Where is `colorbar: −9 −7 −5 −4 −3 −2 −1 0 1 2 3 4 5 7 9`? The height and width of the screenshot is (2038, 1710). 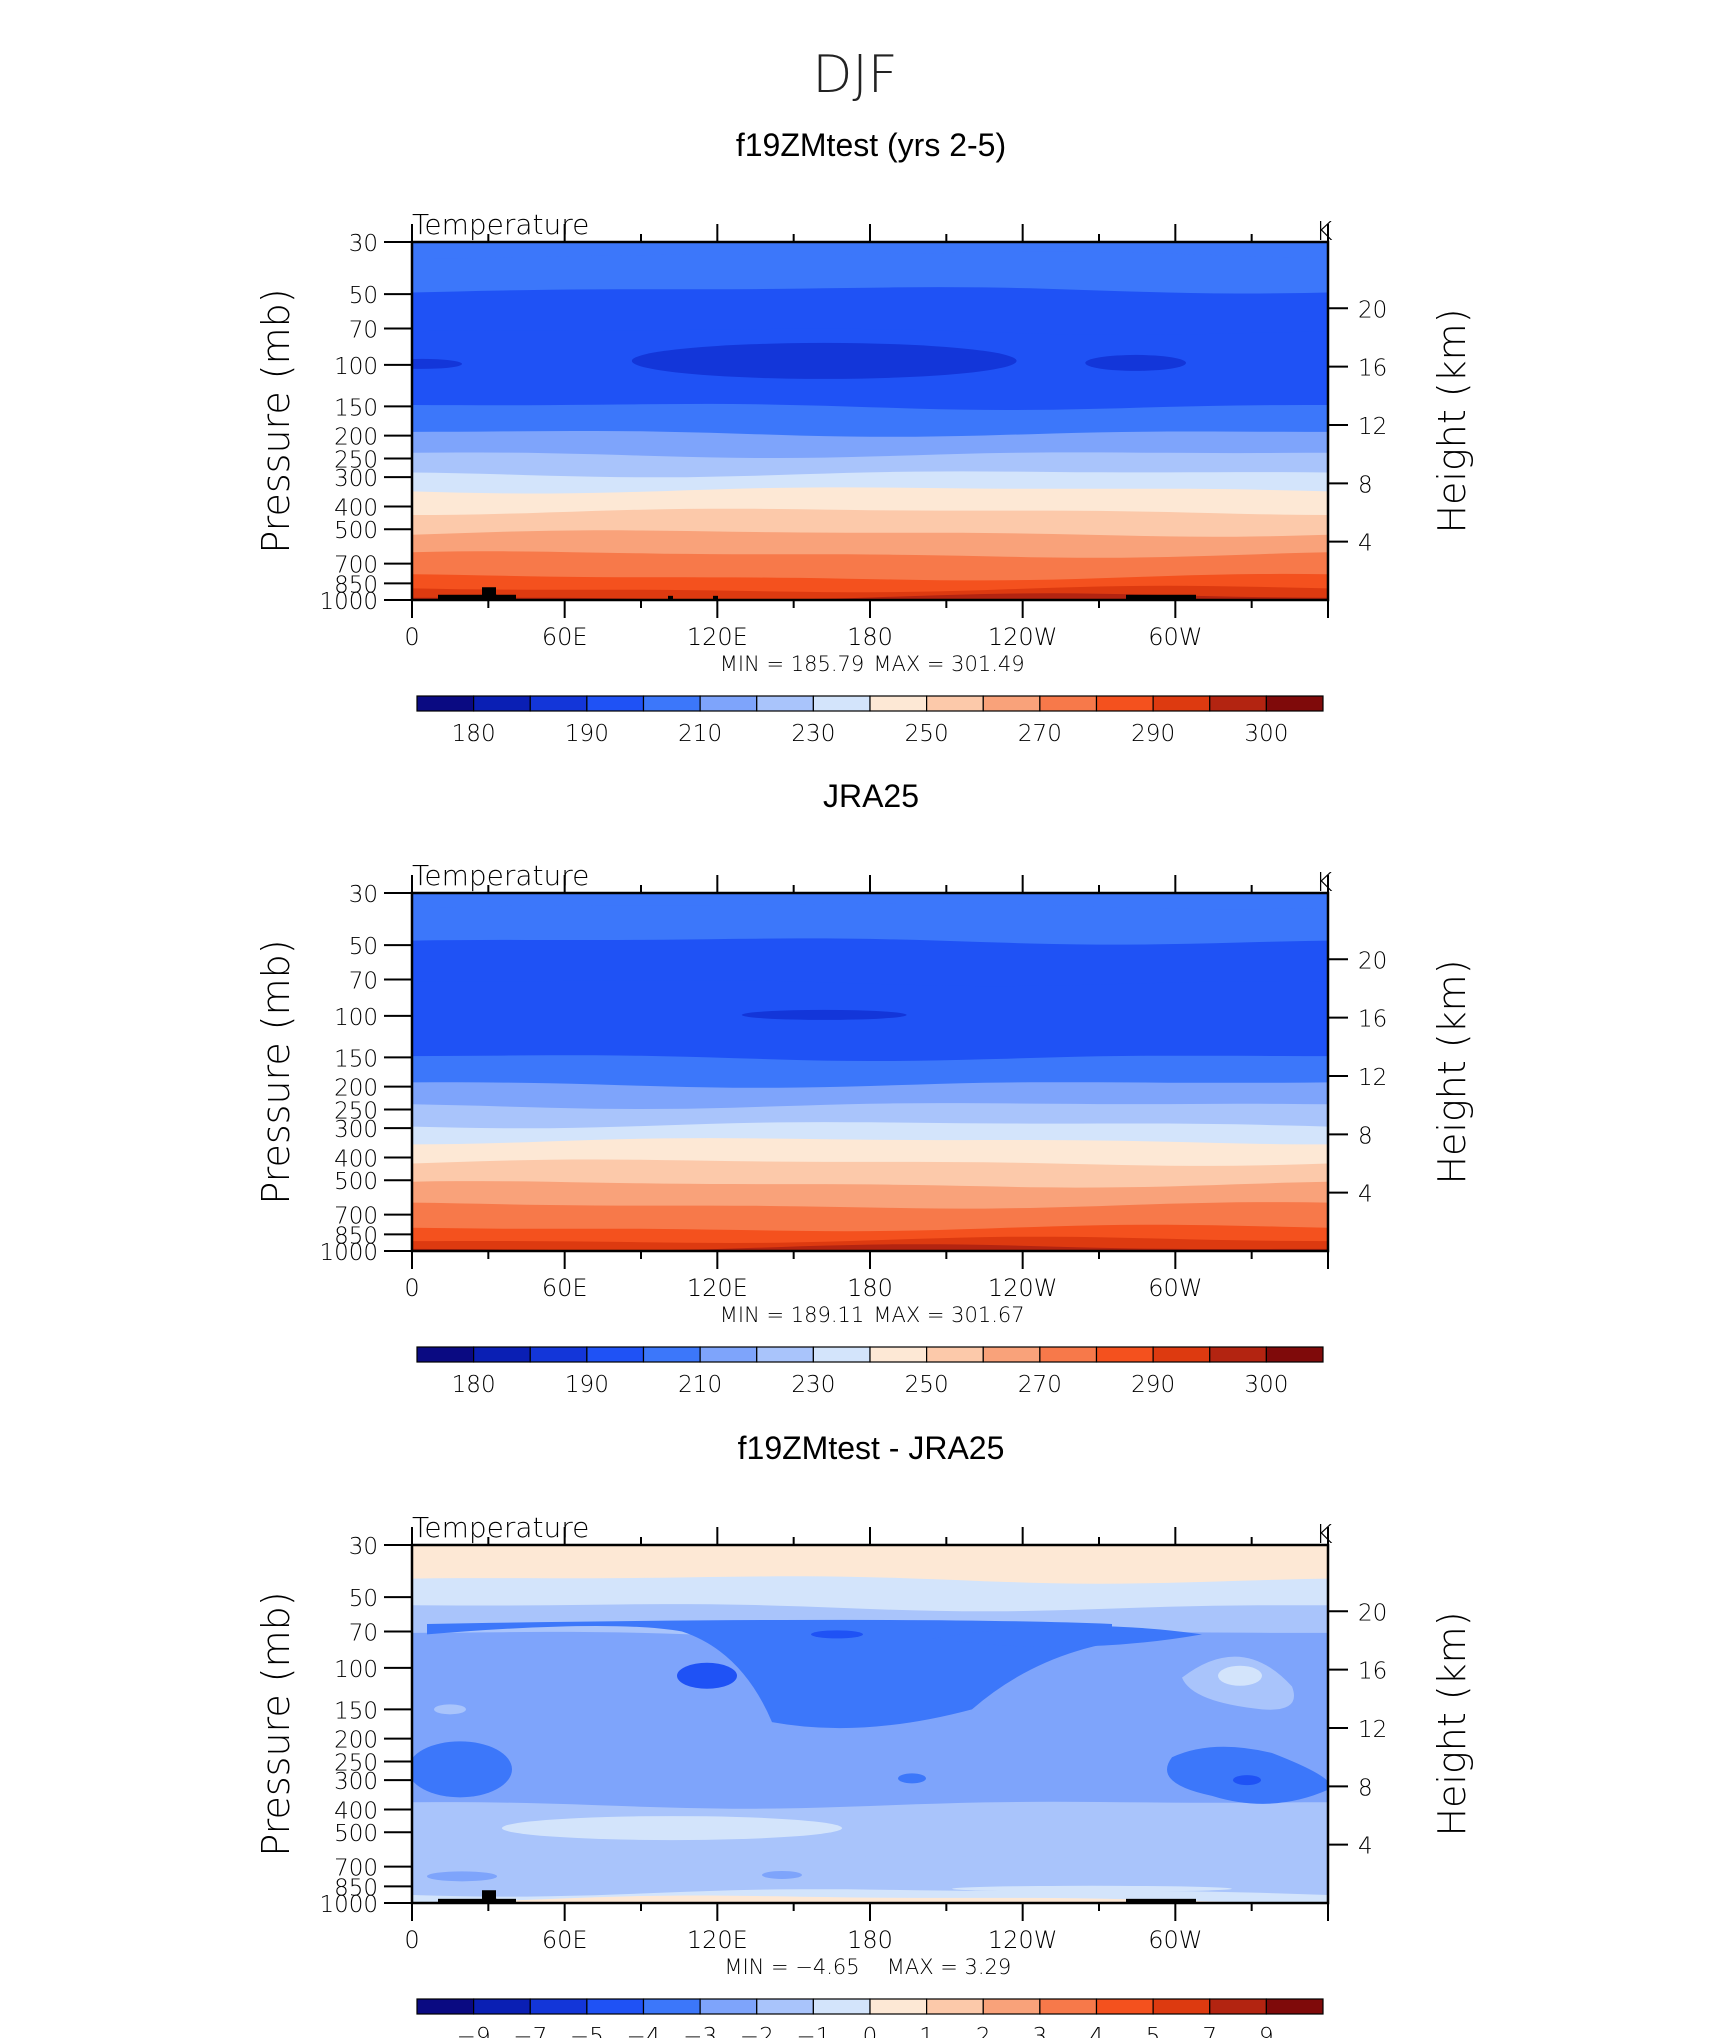 colorbar: −9 −7 −5 −4 −3 −2 −1 0 1 2 3 4 5 7 9 is located at coordinates (870, 2018).